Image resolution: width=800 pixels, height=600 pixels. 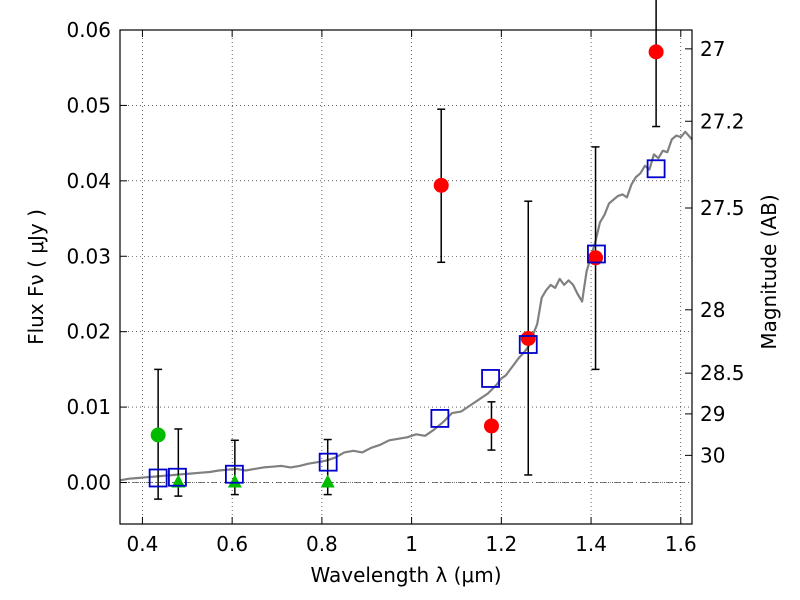 What do you see at coordinates (88, 105) in the screenshot?
I see `y-tick-label: 0.05` at bounding box center [88, 105].